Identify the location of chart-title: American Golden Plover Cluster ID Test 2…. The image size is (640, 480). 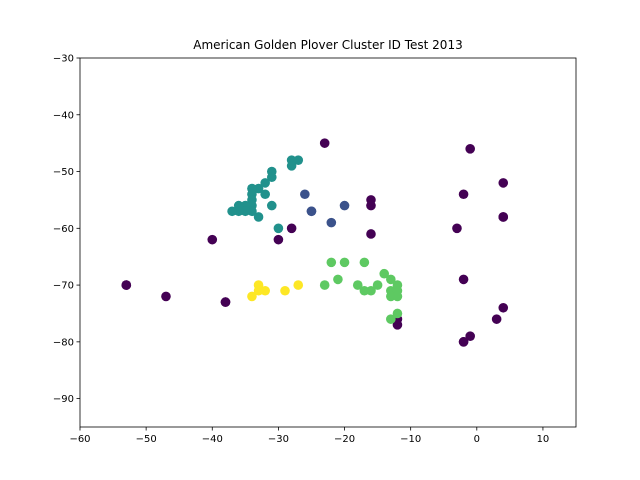
(327, 45).